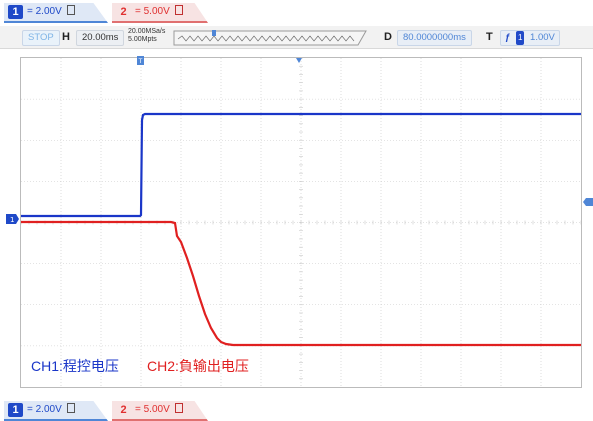 The image size is (593, 421). What do you see at coordinates (15, 410) in the screenshot?
I see `channel-1-number-bottom: 1` at bounding box center [15, 410].